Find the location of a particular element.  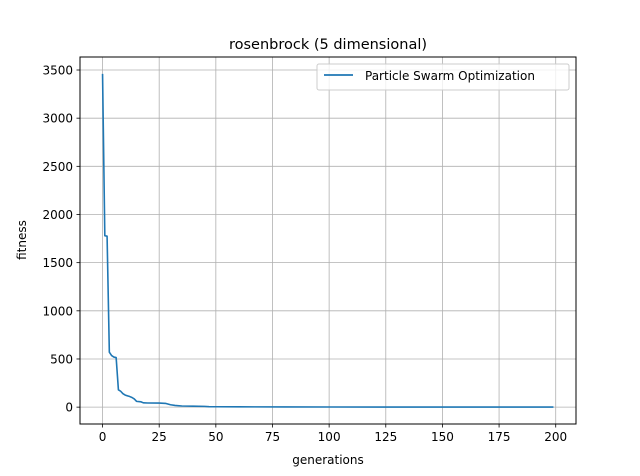

chart-title: rosenbrock (5 dimensional) is located at coordinates (328, 45).